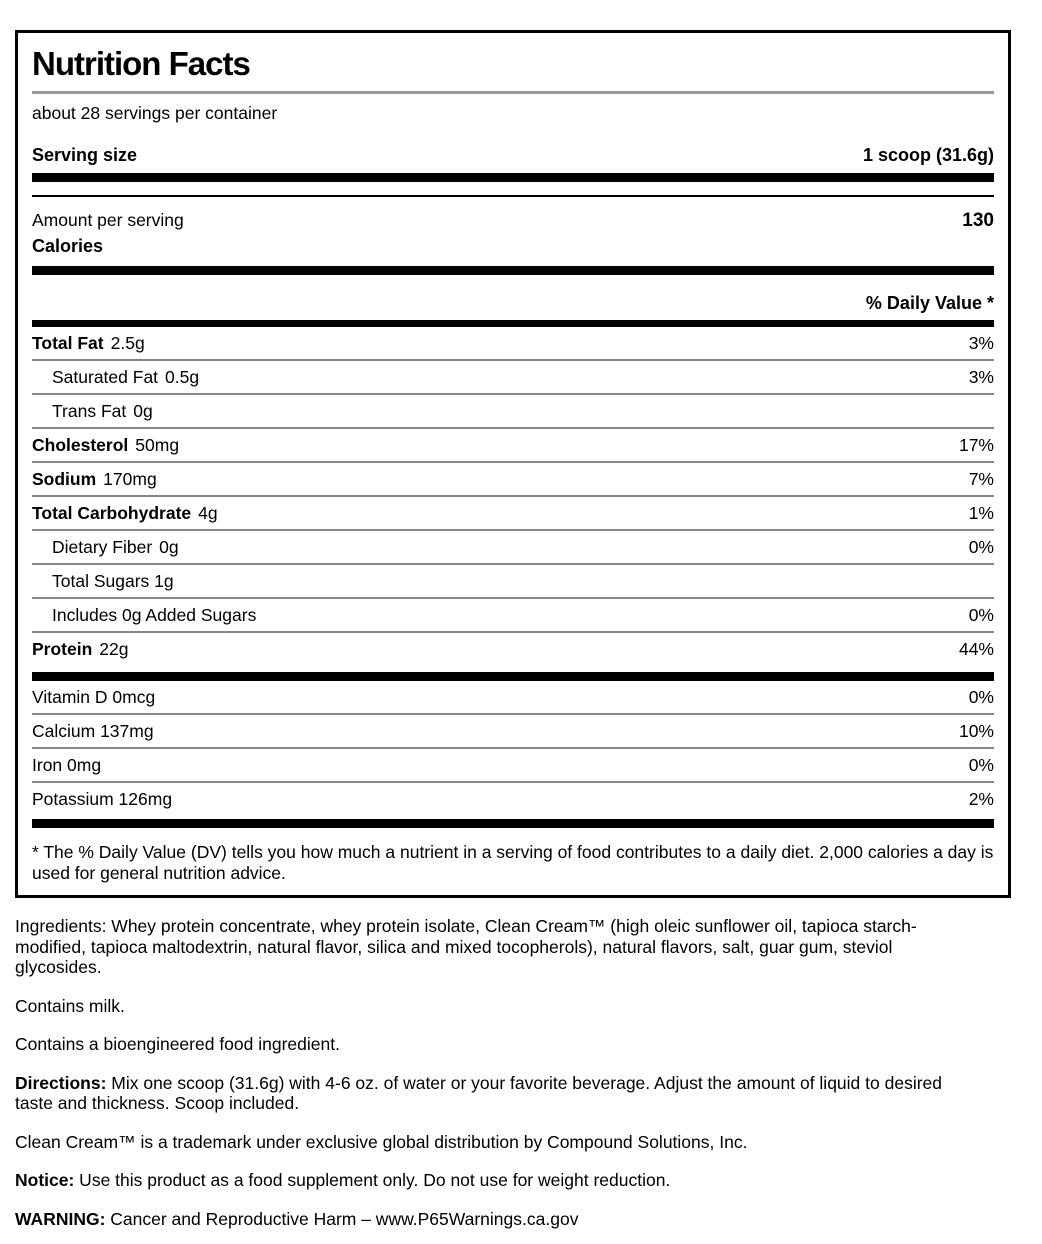 This screenshot has height=1244, width=1042. I want to click on nutrient-row: Total Carbohydrate 4g 1%, so click(513, 513).